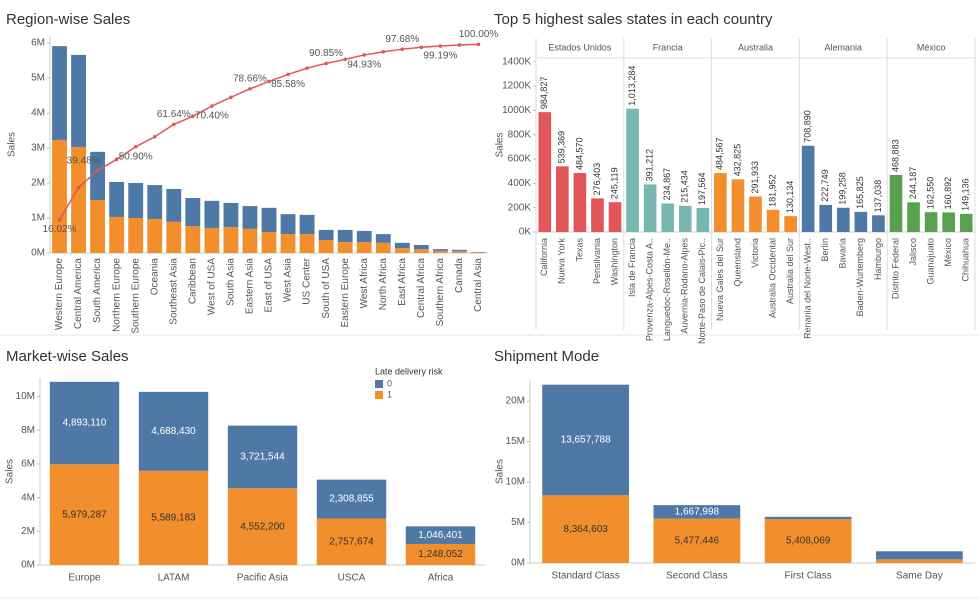  I want to click on x-tick-label: West Asia, so click(288, 280).